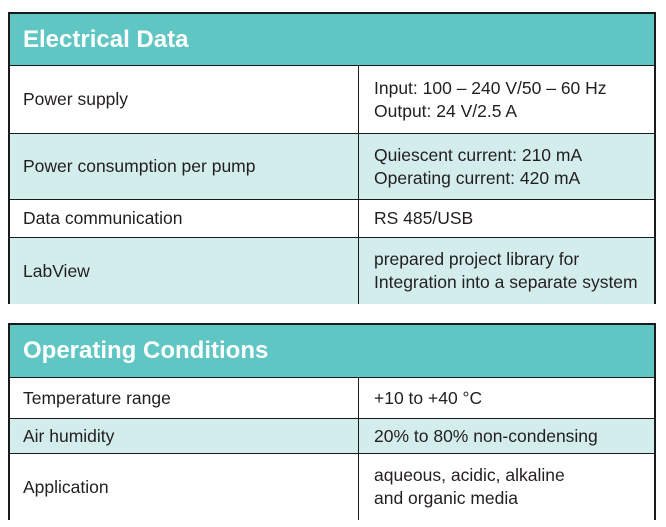  What do you see at coordinates (184, 218) in the screenshot?
I see `data-communication-label: Data communication` at bounding box center [184, 218].